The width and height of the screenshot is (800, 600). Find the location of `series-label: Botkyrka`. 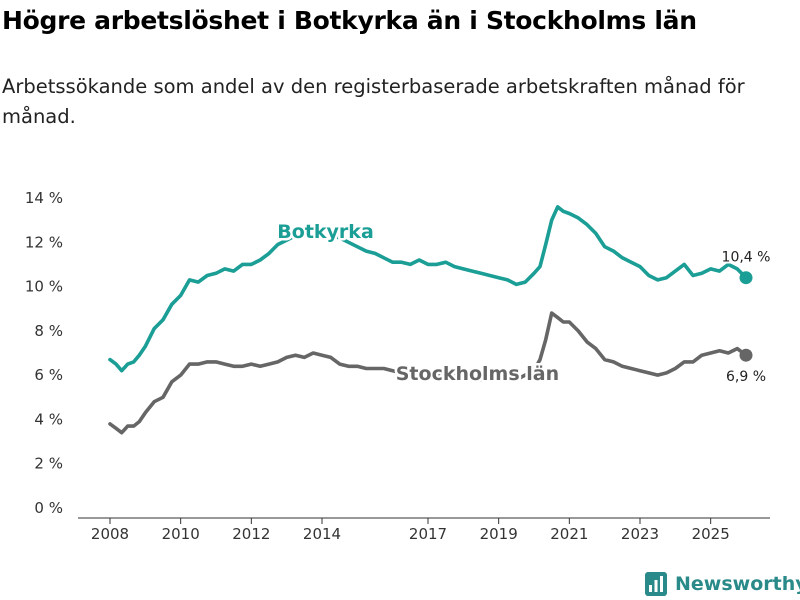

series-label: Botkyrka is located at coordinates (325, 232).